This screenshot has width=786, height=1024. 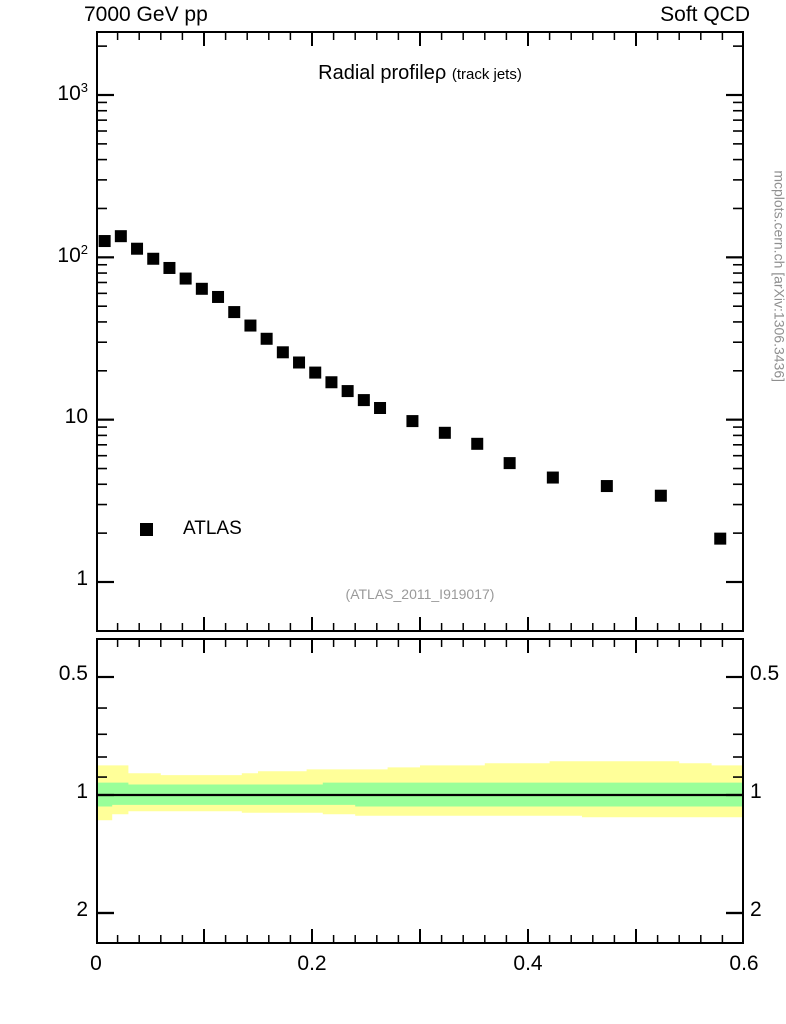 I want to click on main-y-tick-label-0: 10³, so click(x=72, y=92).